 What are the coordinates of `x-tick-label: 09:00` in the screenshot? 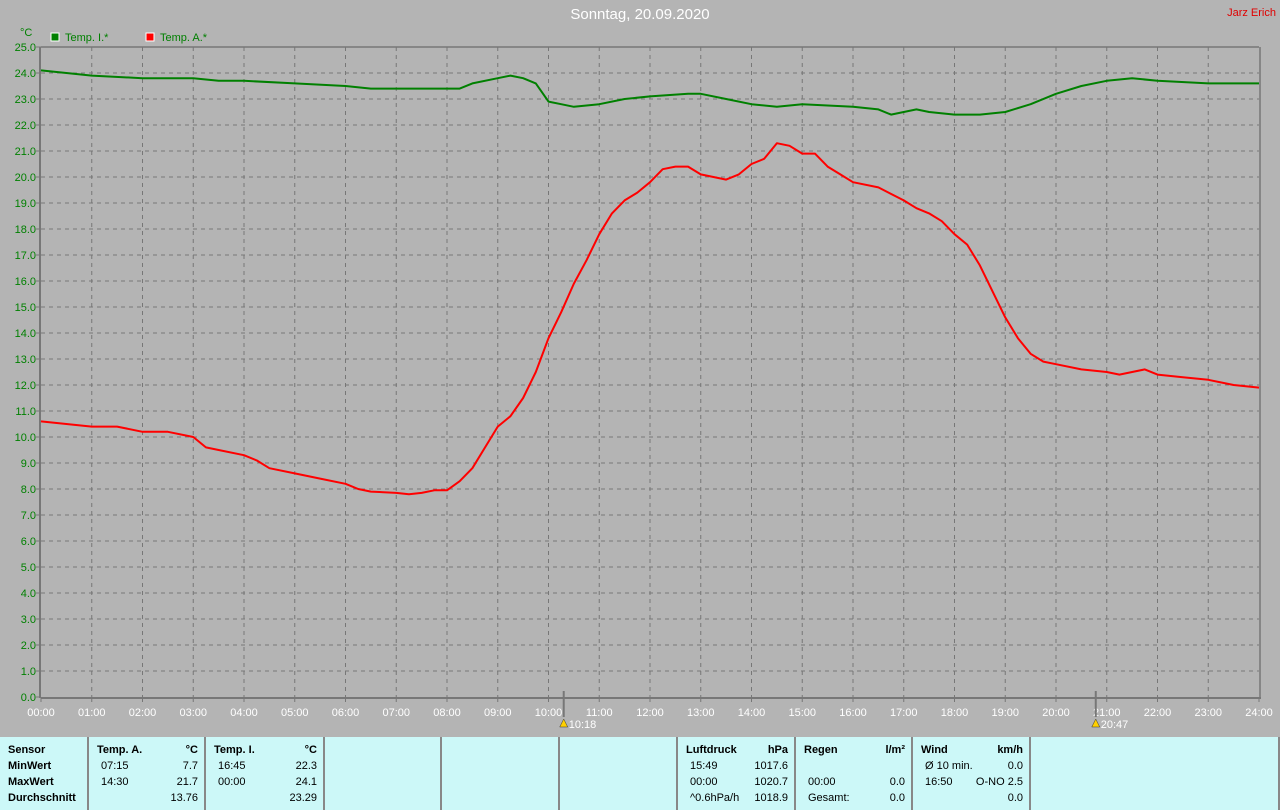 It's located at (498, 713).